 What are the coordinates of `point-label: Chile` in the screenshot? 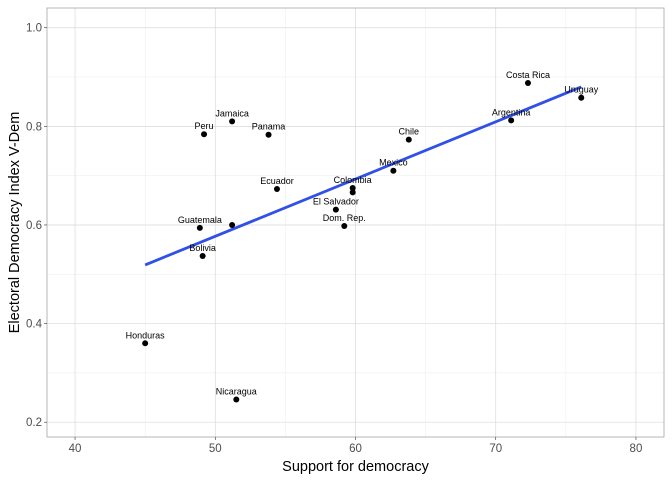 It's located at (409, 132).